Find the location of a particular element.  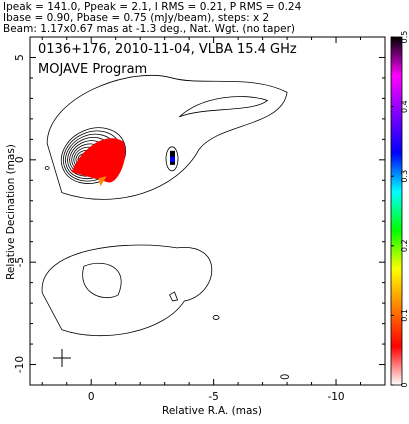

colorbar: 0 0.1 0.2 0.3 0.4 0.5 is located at coordinates (399, 209).